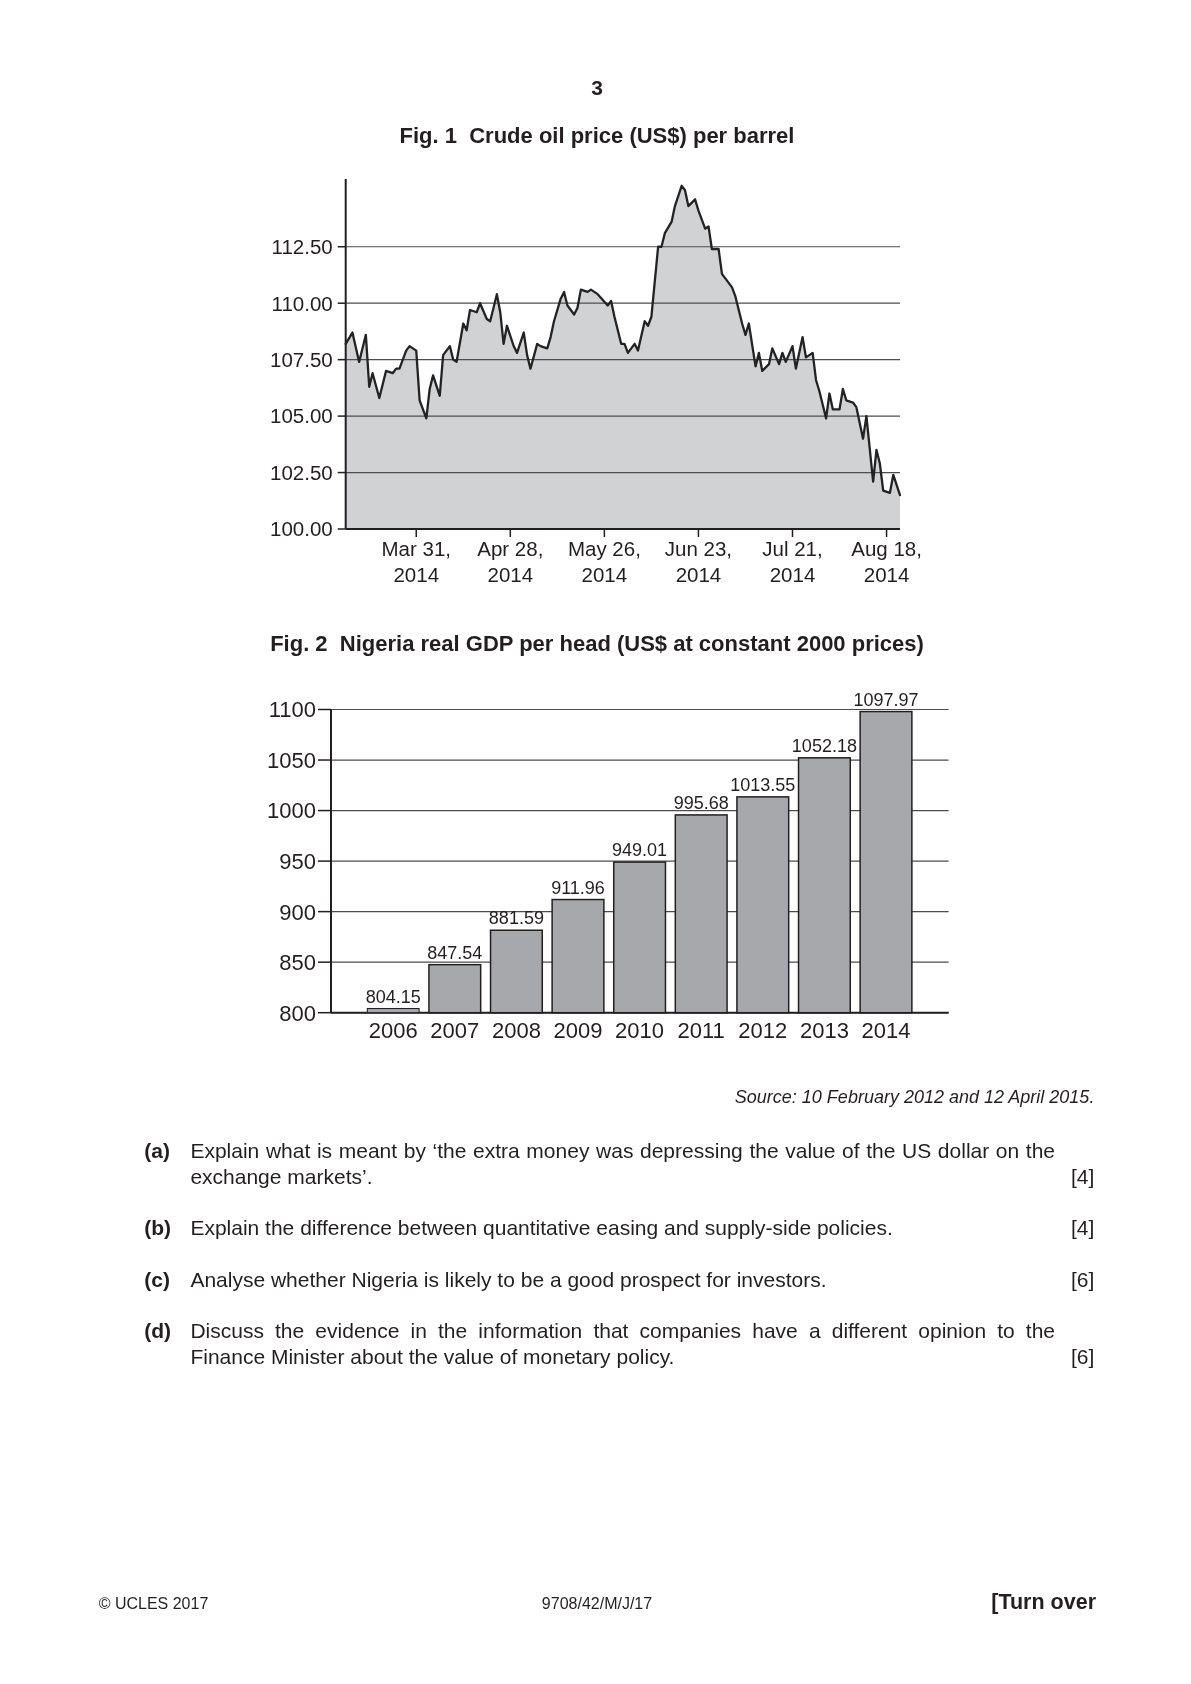 The image size is (1191, 1684). Describe the element at coordinates (886, 561) in the screenshot. I see `x-tick-label: Aug 18, 2014` at that location.